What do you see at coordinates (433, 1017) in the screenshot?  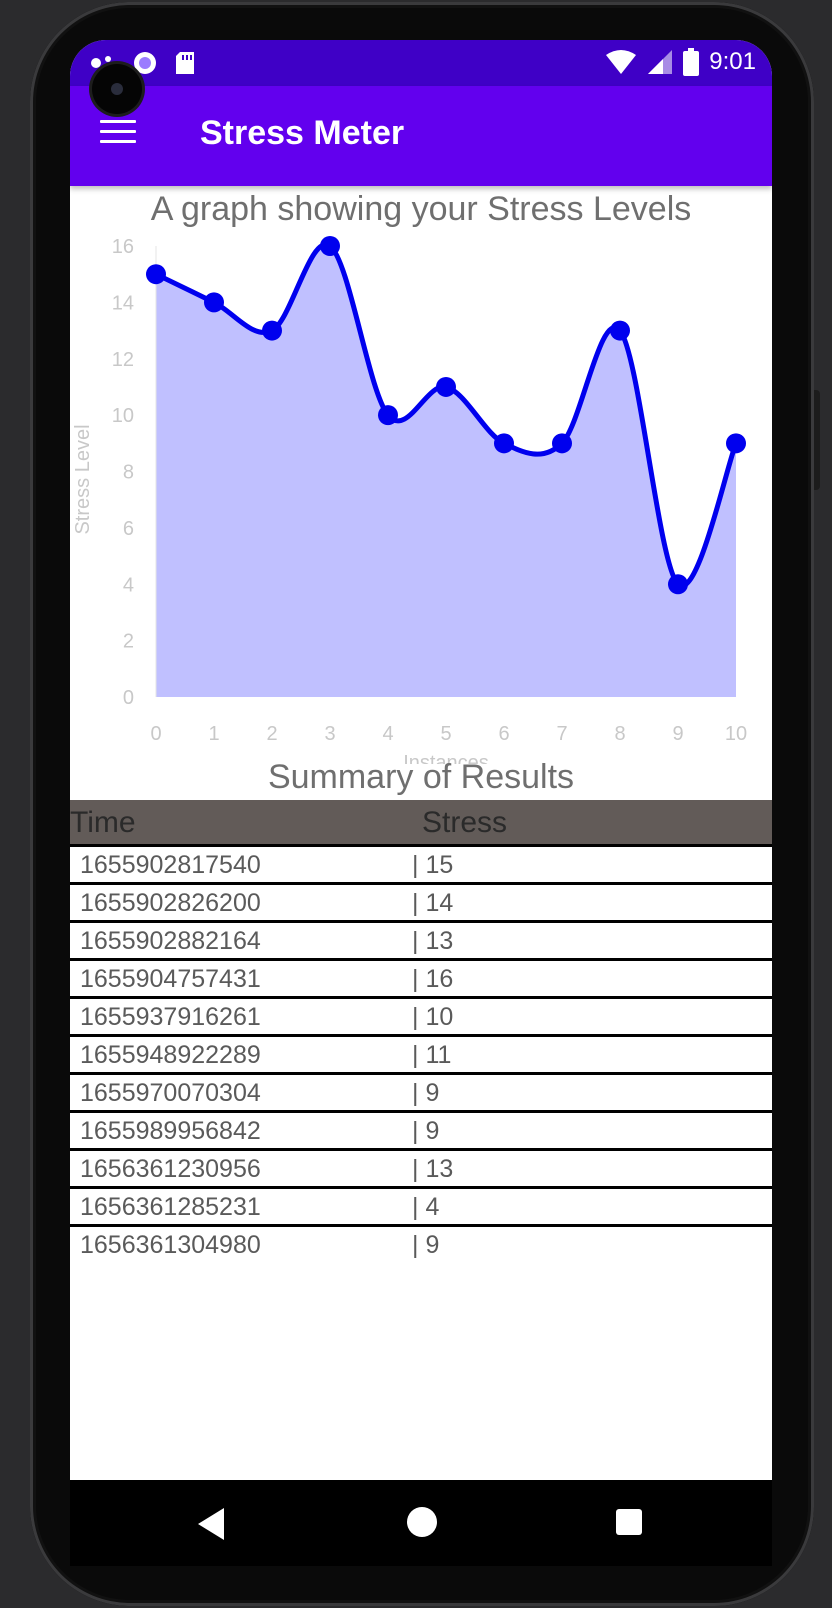 I see `cell-stress: | 10` at bounding box center [433, 1017].